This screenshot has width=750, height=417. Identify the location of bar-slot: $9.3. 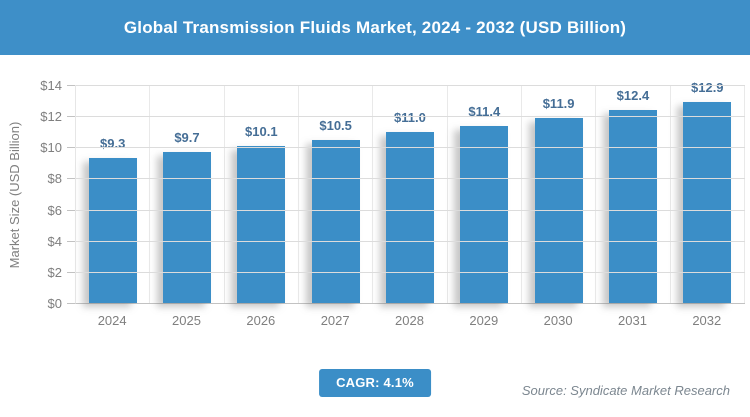
(113, 194).